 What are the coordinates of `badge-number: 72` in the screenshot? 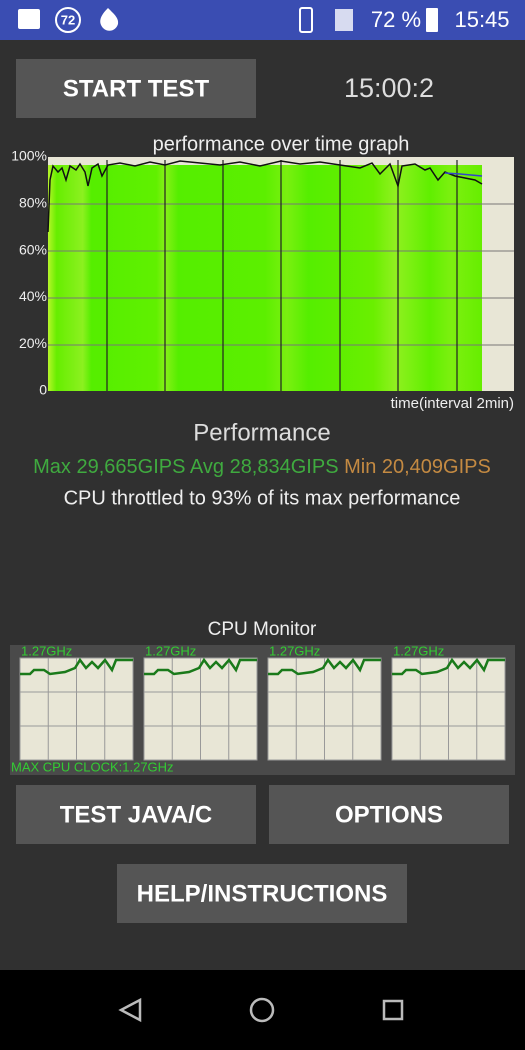 It's located at (68, 19).